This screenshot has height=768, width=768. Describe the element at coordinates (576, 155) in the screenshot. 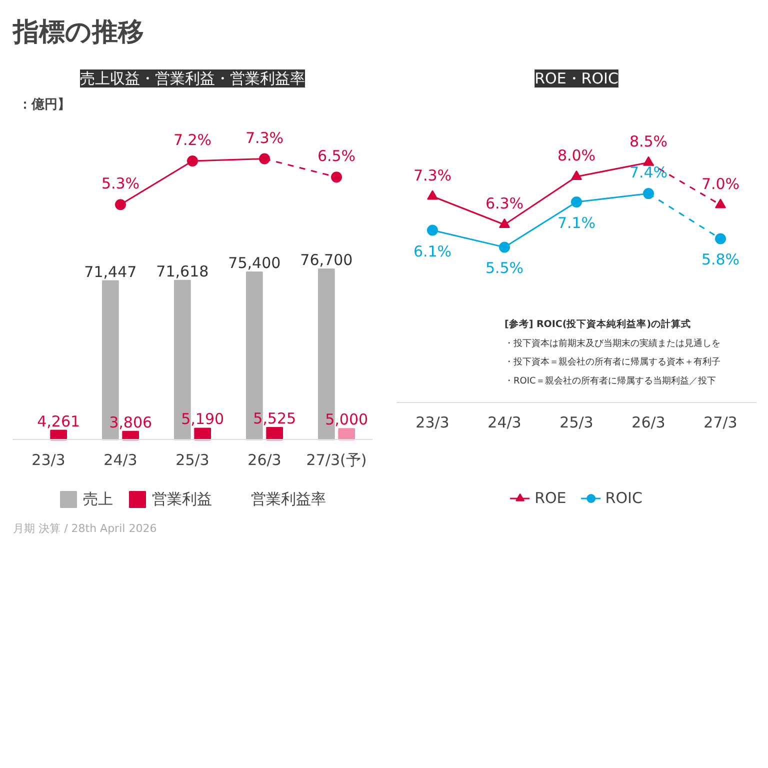

I see `data-label: 8.0%` at that location.